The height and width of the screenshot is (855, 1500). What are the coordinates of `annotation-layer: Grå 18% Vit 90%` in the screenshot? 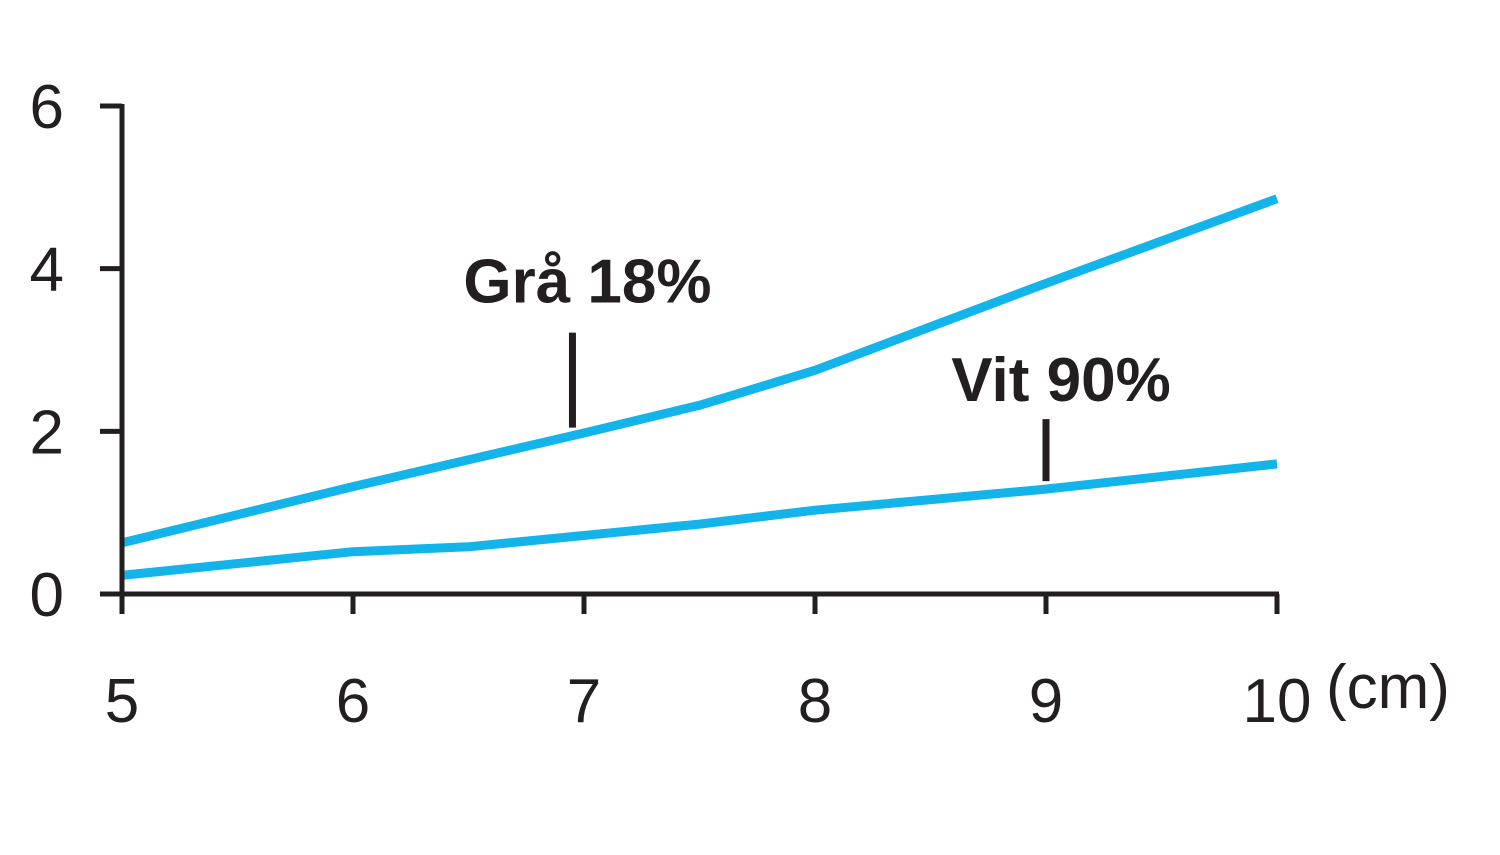 It's located at (817, 365).